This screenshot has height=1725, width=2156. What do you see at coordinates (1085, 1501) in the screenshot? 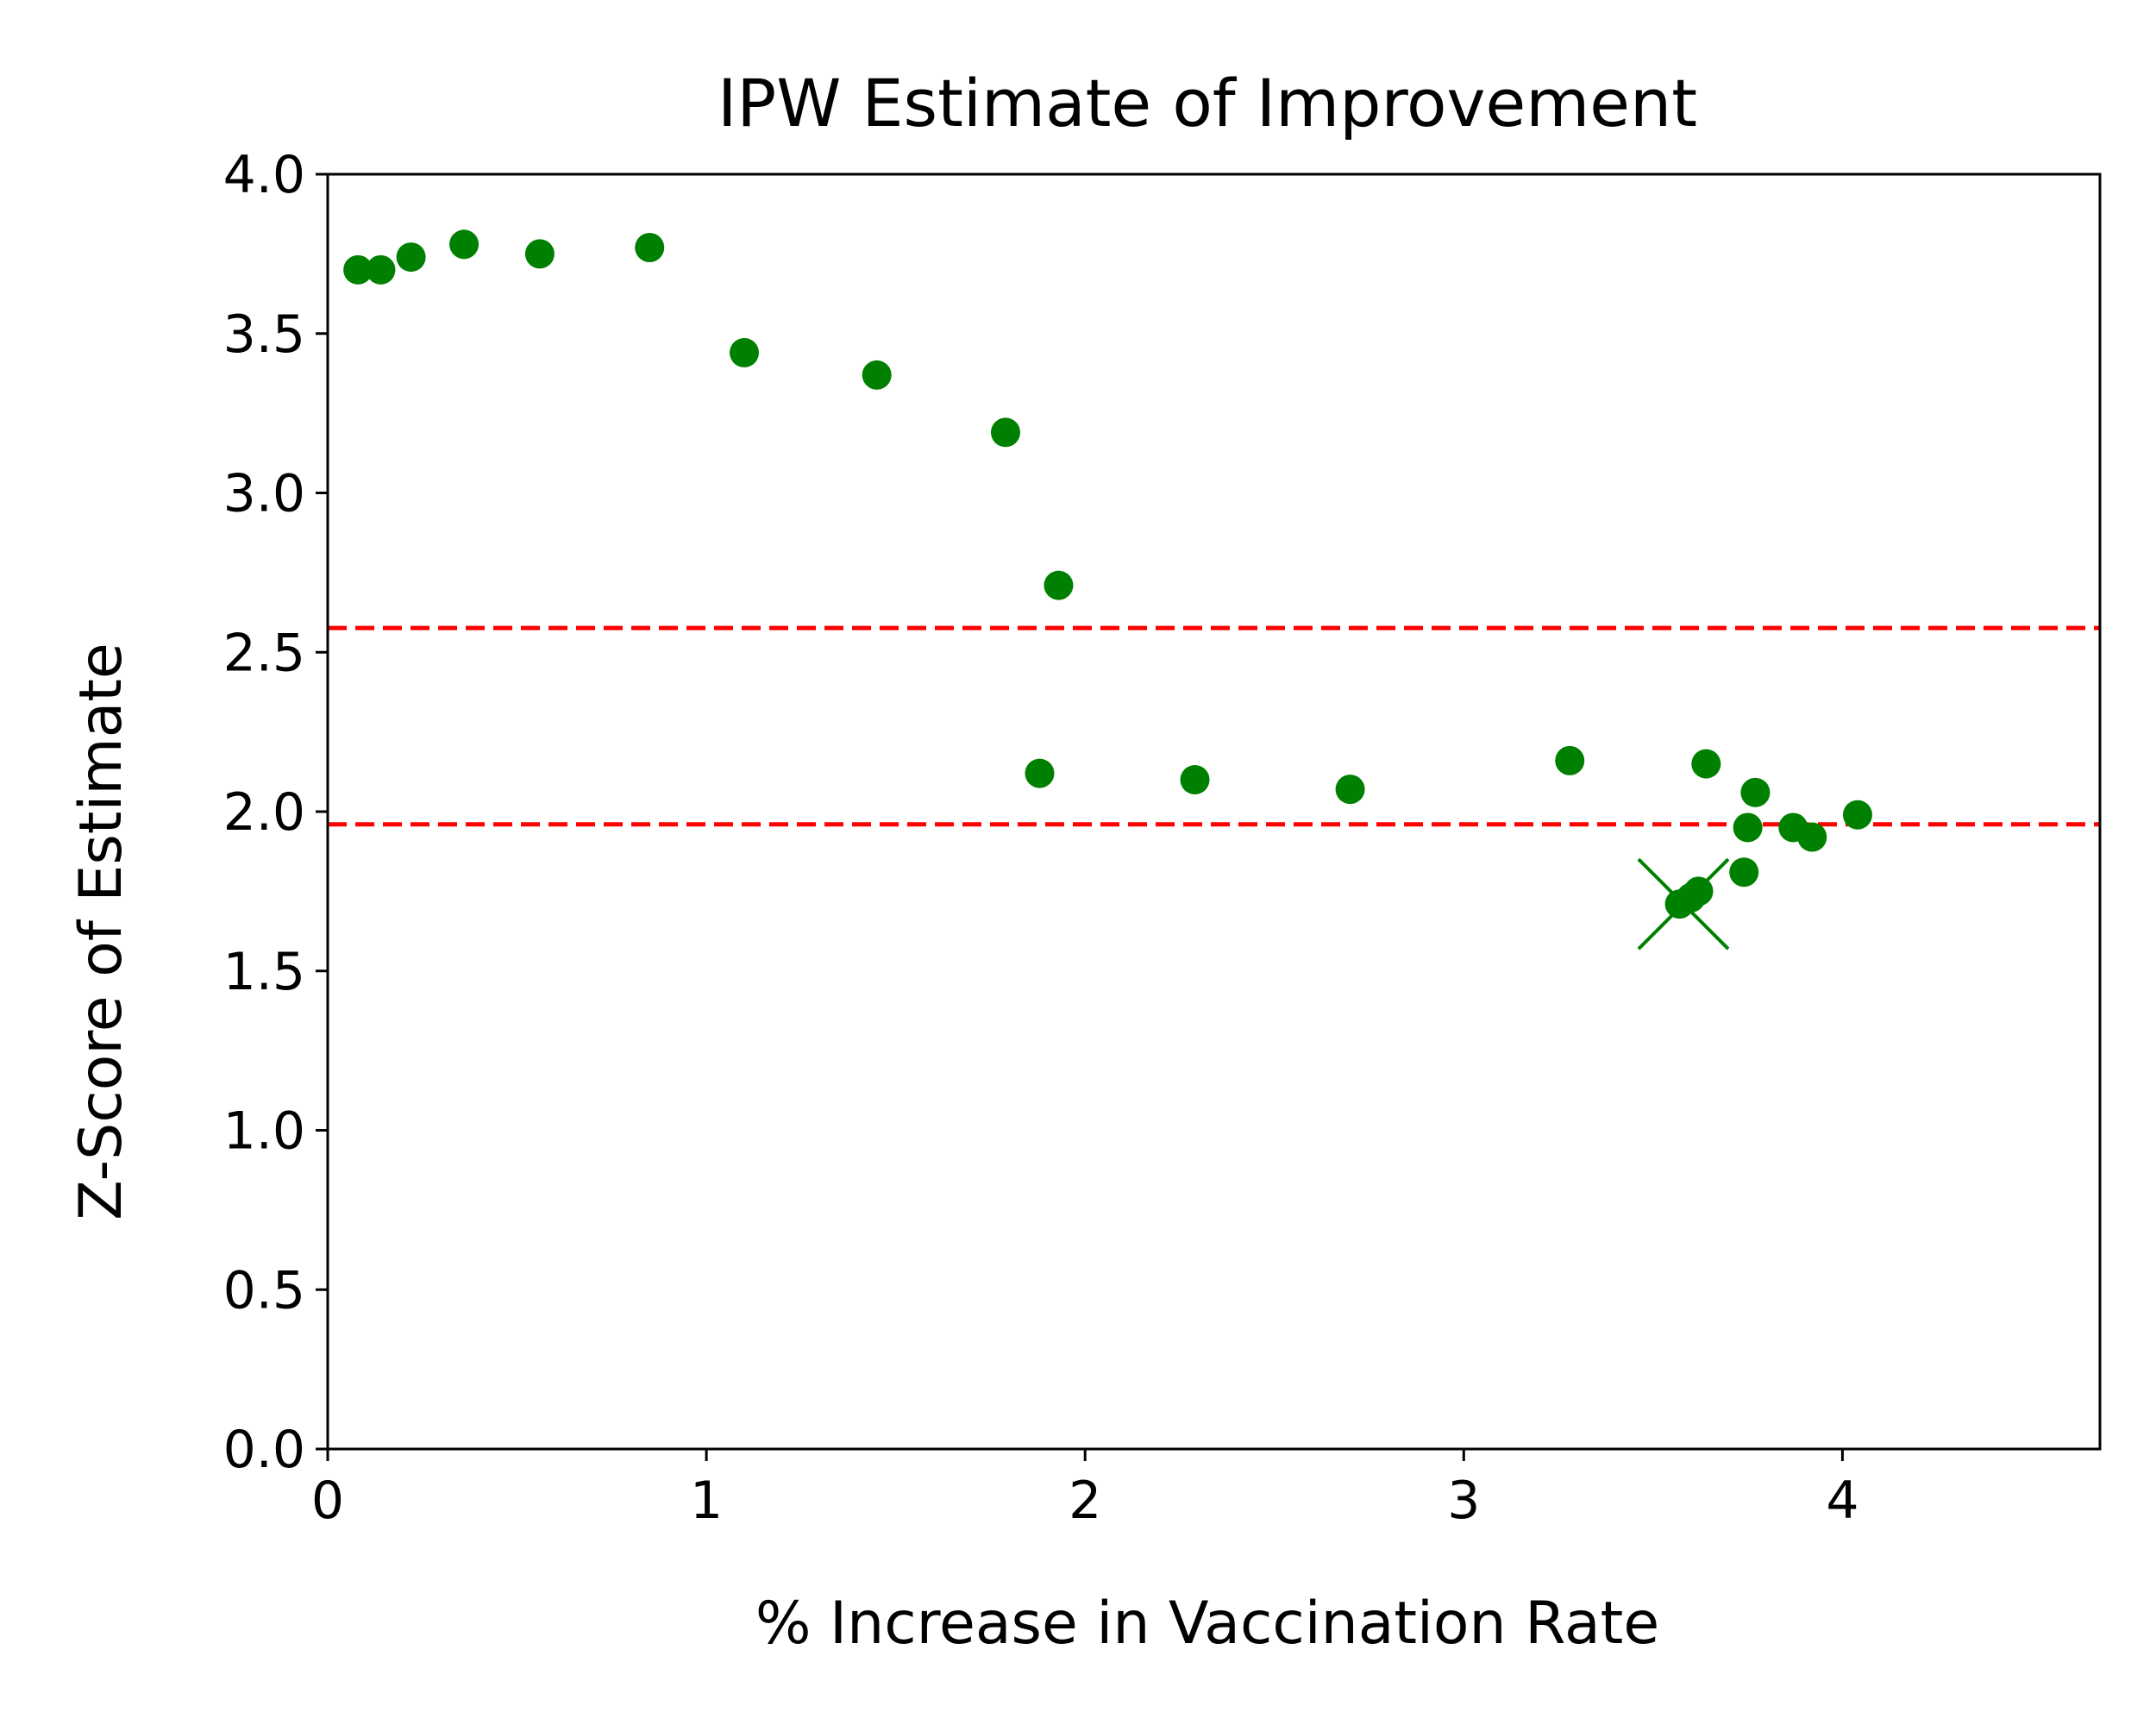
I see `x-tick-label: 2` at bounding box center [1085, 1501].